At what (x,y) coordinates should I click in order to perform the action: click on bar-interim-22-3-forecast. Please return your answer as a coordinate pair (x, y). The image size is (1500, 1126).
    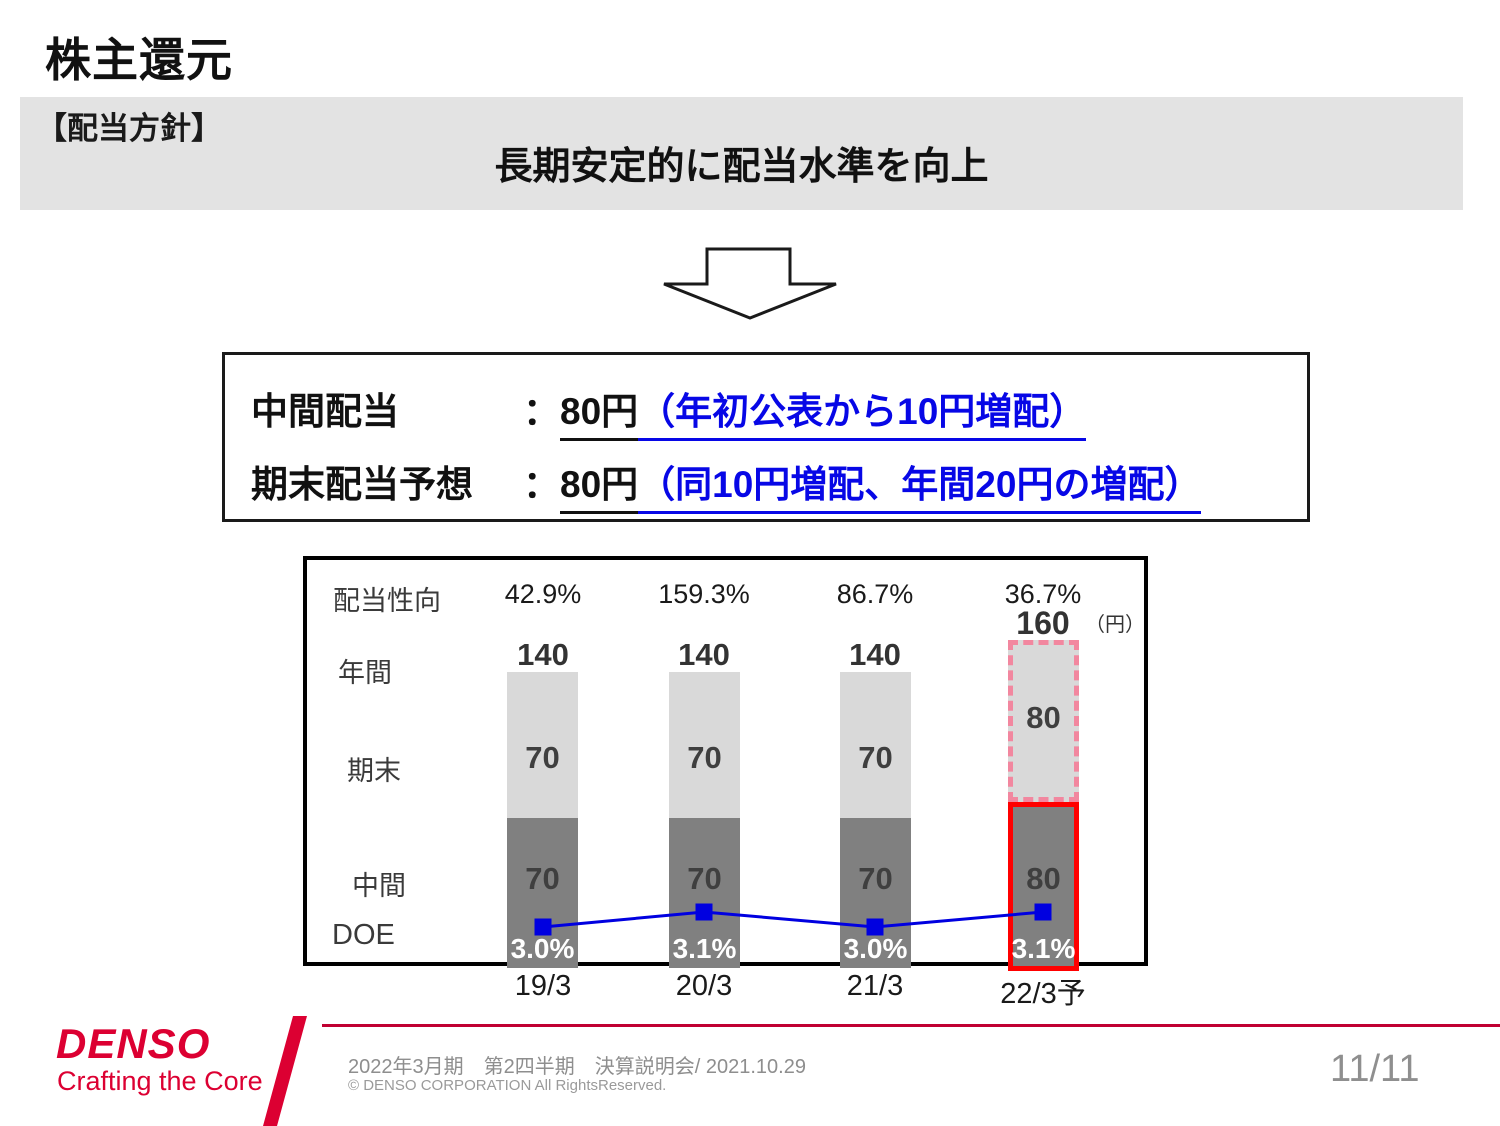
    Looking at the image, I should click on (1043, 886).